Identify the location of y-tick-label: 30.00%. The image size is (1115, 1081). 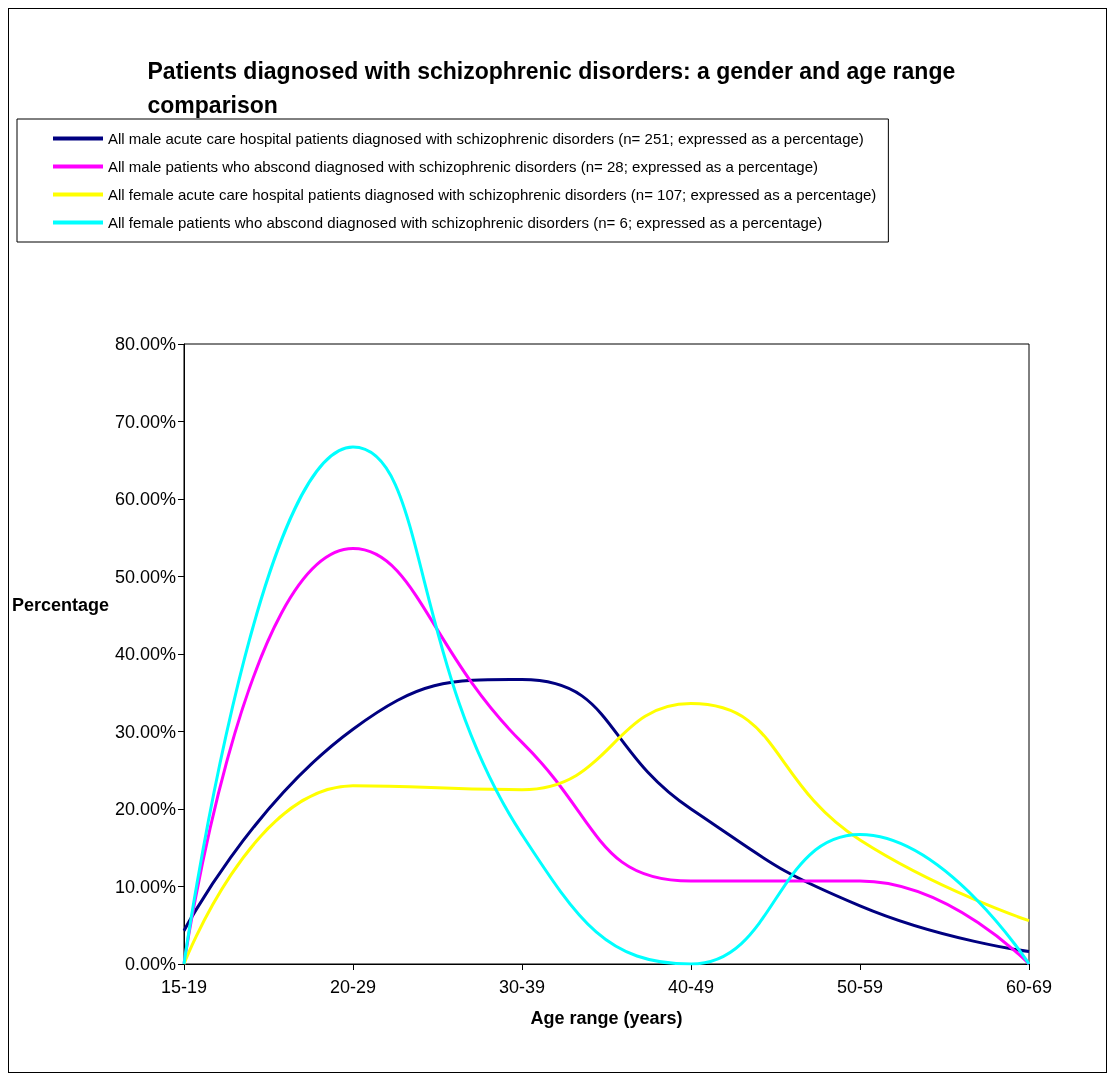
(145, 731).